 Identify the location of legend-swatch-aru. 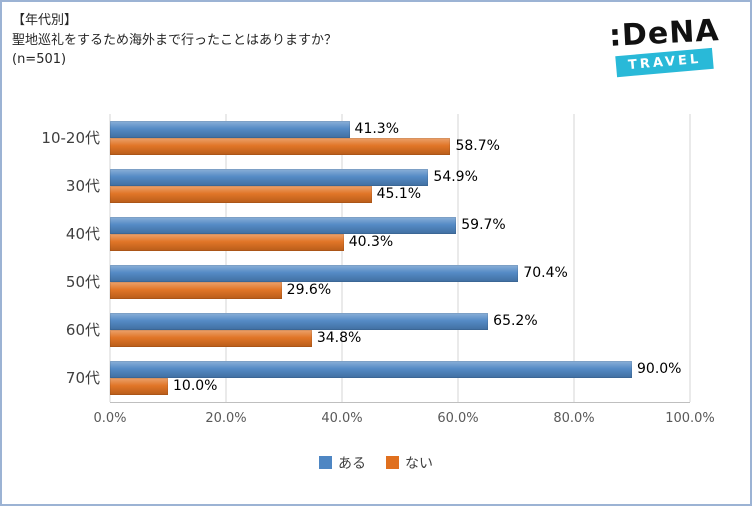
(325, 462).